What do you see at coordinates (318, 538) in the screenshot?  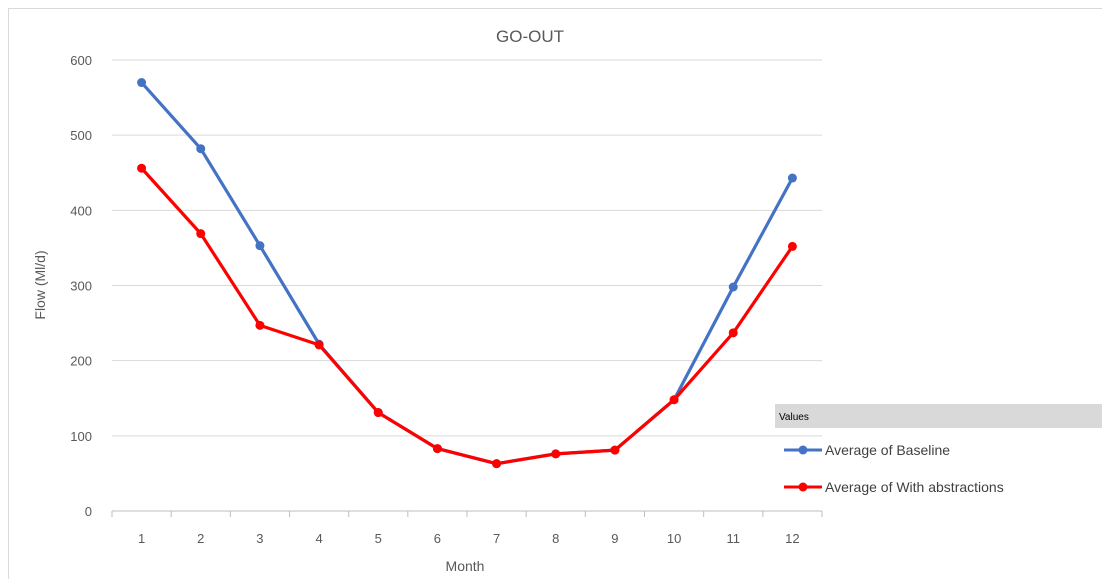 I see `x-tick-label: 4` at bounding box center [318, 538].